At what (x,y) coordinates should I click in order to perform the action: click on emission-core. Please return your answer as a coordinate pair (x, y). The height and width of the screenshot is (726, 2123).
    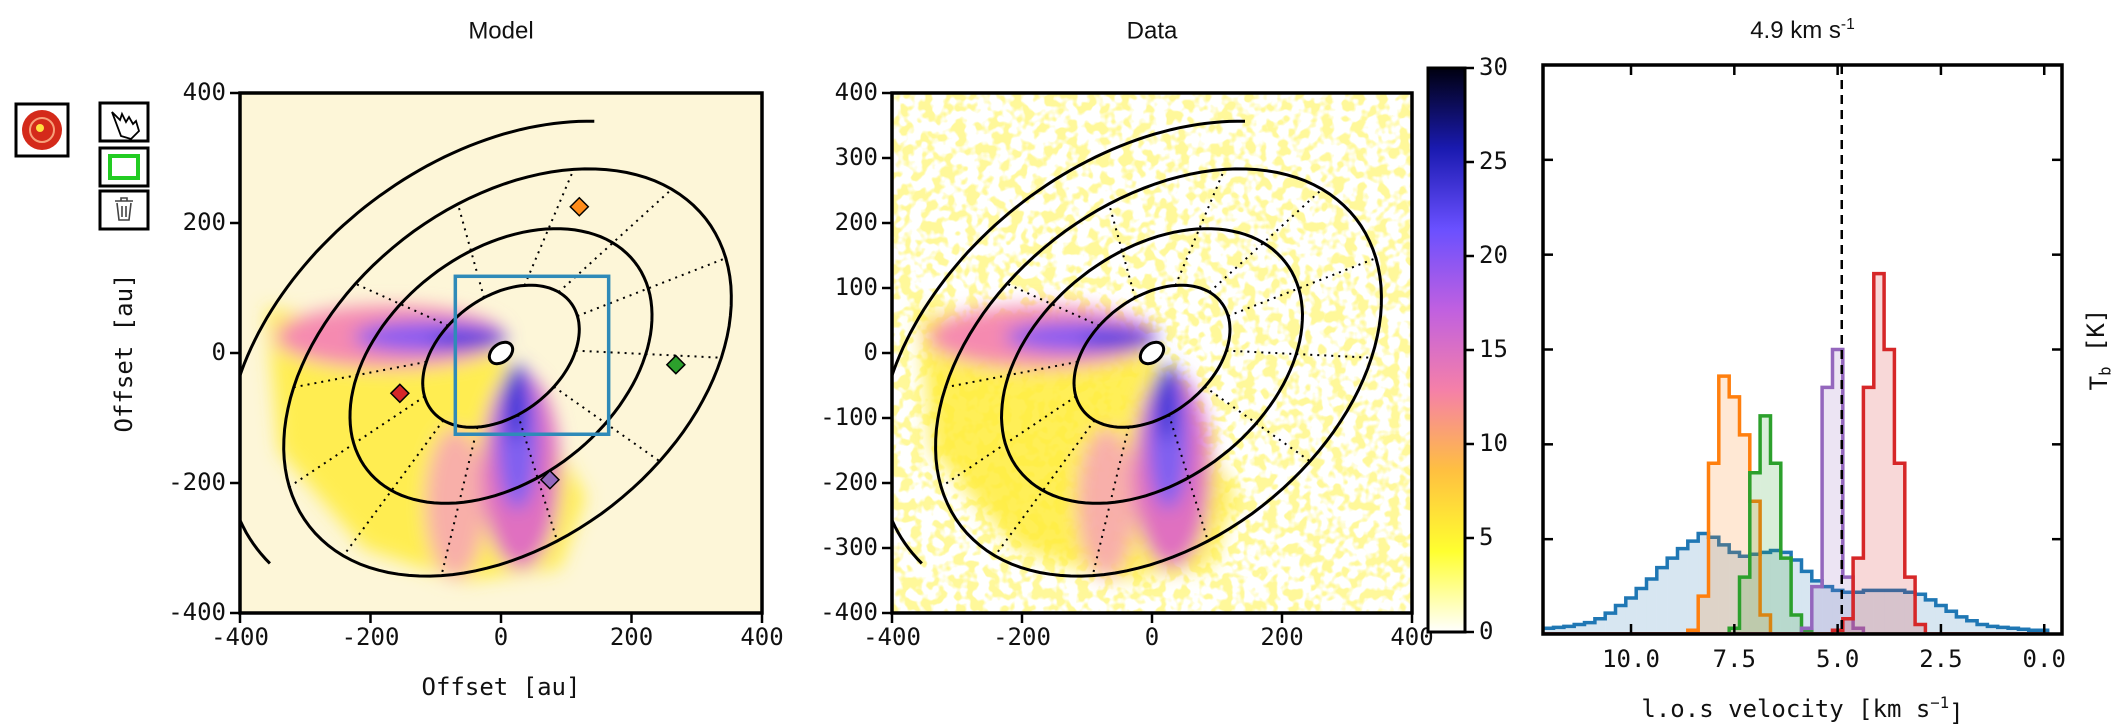
    Looking at the image, I should click on (1119, 340).